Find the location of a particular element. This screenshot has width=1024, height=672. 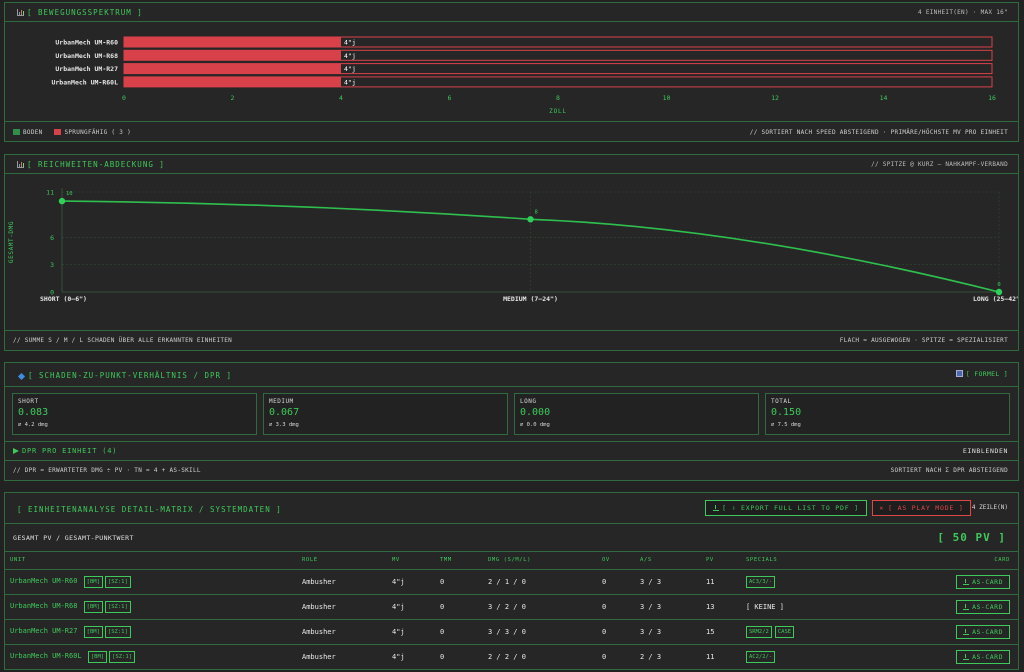

col-dmg: DMG (S/M/L) is located at coordinates (540, 561).